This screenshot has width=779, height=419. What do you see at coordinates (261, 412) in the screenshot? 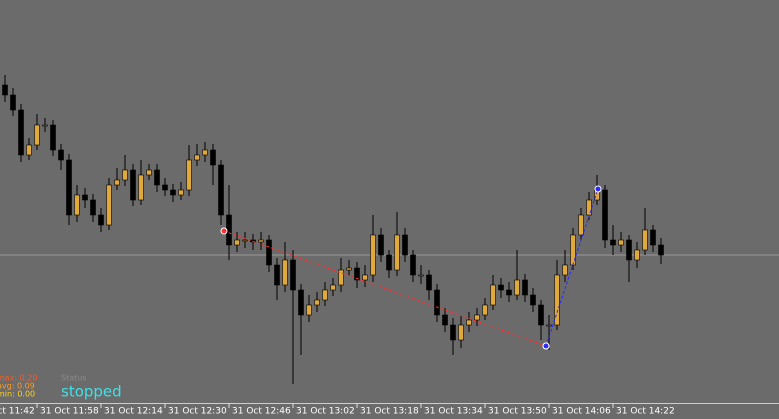
I see `x-tick-label: 31 Oct 12:46` at bounding box center [261, 412].